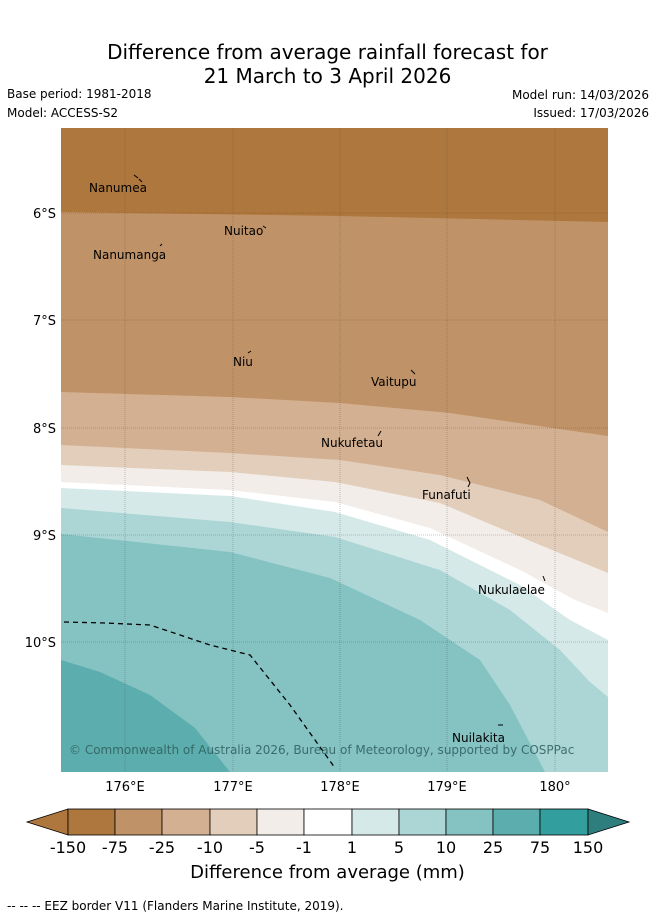 The height and width of the screenshot is (919, 655). Describe the element at coordinates (68, 847) in the screenshot. I see `colorbar-tick: -150` at that location.